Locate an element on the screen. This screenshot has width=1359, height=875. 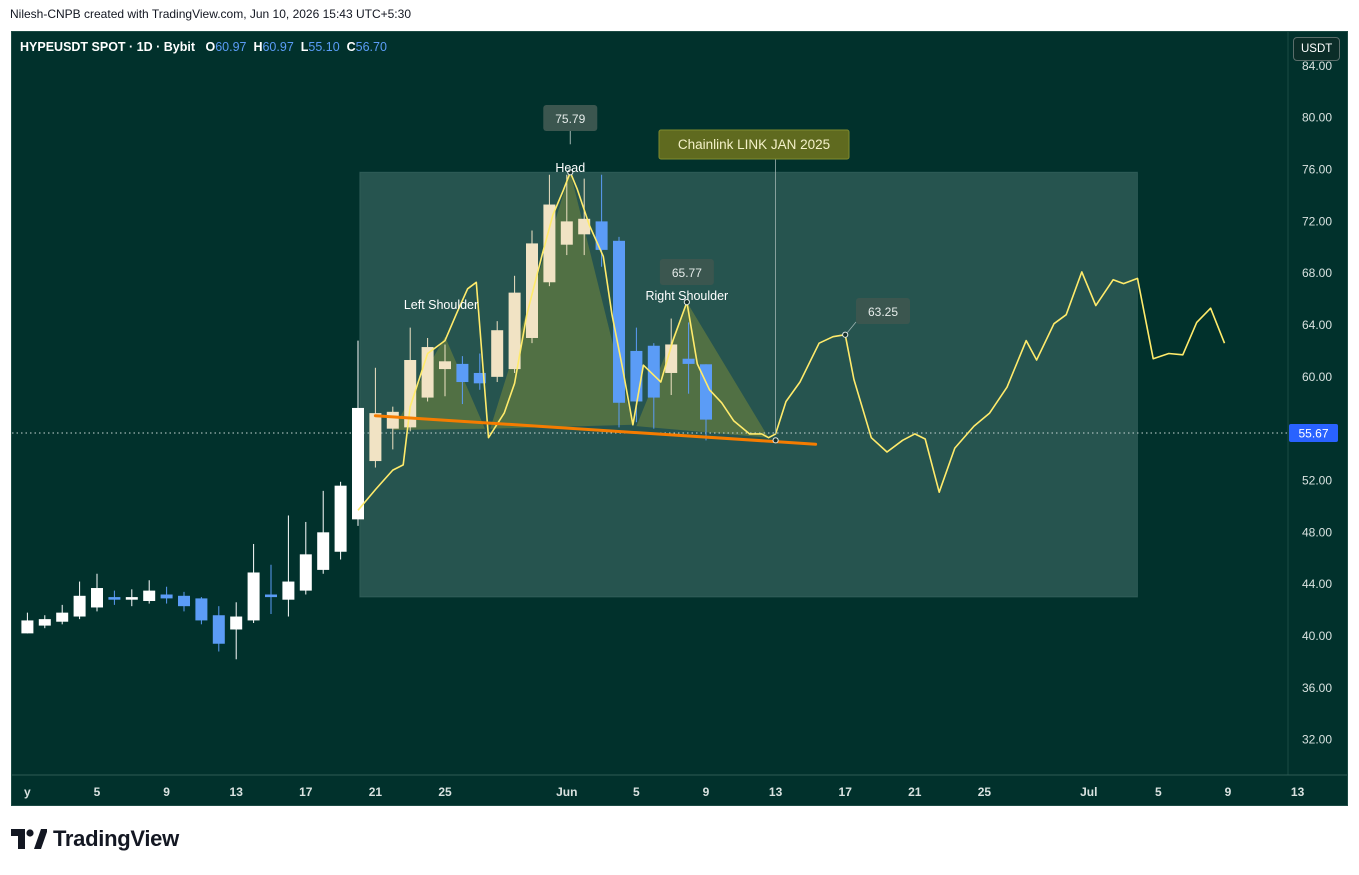
neckline is located at coordinates (595, 430).